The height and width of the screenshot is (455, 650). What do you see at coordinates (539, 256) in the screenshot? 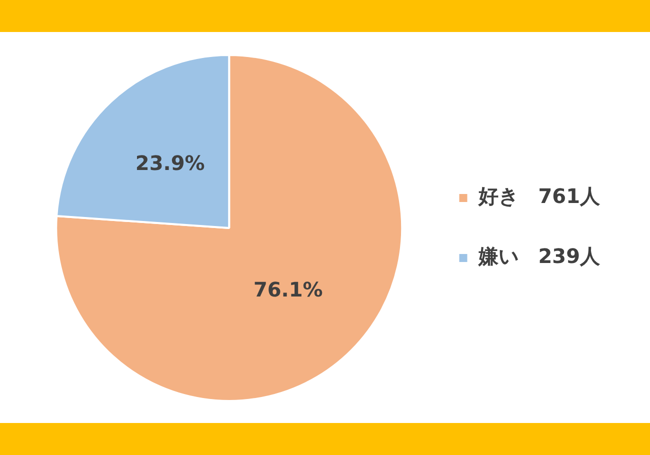
I see `legend-label: 嫌い 239人` at bounding box center [539, 256].